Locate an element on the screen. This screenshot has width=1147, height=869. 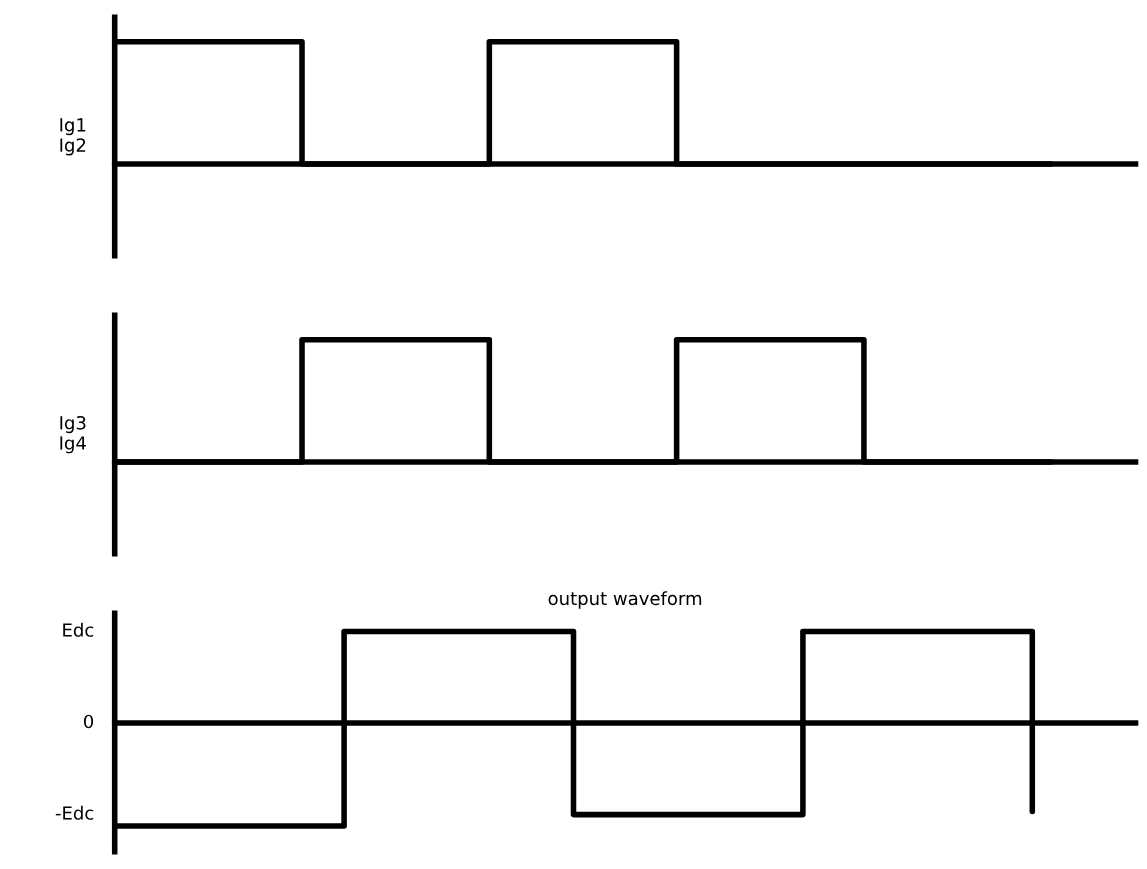
chart-title: output waveform is located at coordinates (625, 600).